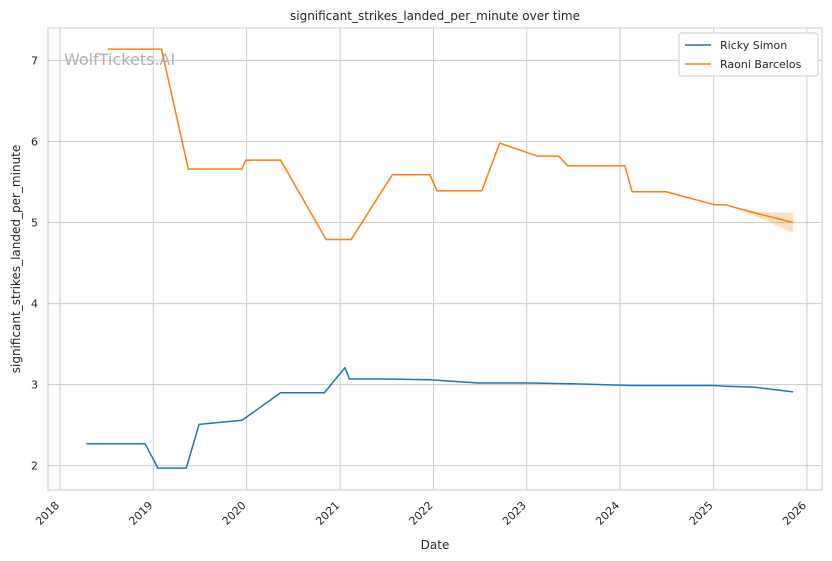 The width and height of the screenshot is (832, 561). I want to click on legend-label-ricky-simon: Ricky Simon, so click(753, 45).